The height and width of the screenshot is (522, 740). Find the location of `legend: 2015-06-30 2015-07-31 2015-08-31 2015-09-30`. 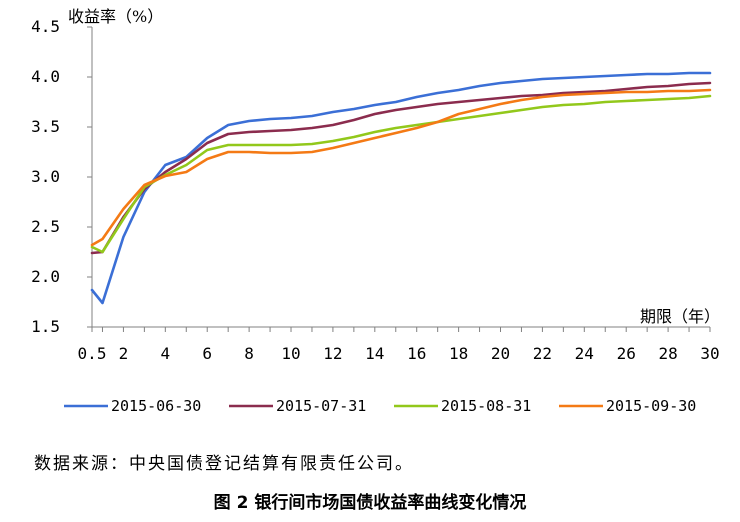

legend: 2015-06-30 2015-07-31 2015-08-31 2015-09-30 is located at coordinates (380, 406).